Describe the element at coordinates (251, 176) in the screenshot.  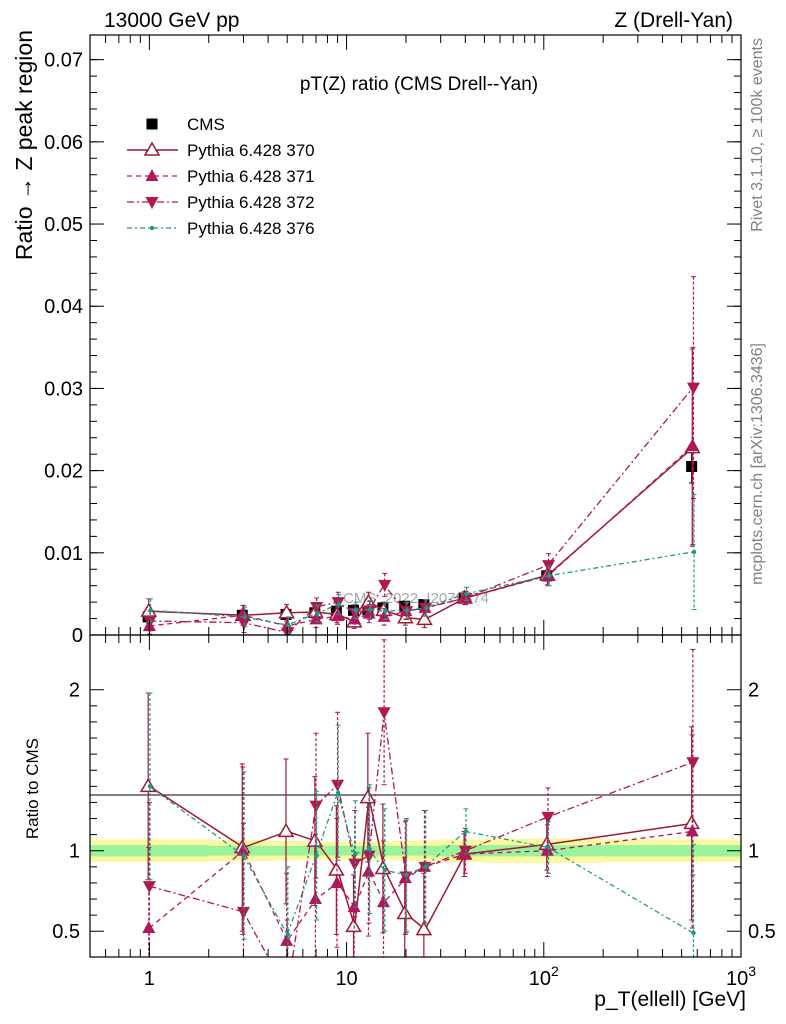
I see `legend-label: Pythia 6.428 371` at that location.